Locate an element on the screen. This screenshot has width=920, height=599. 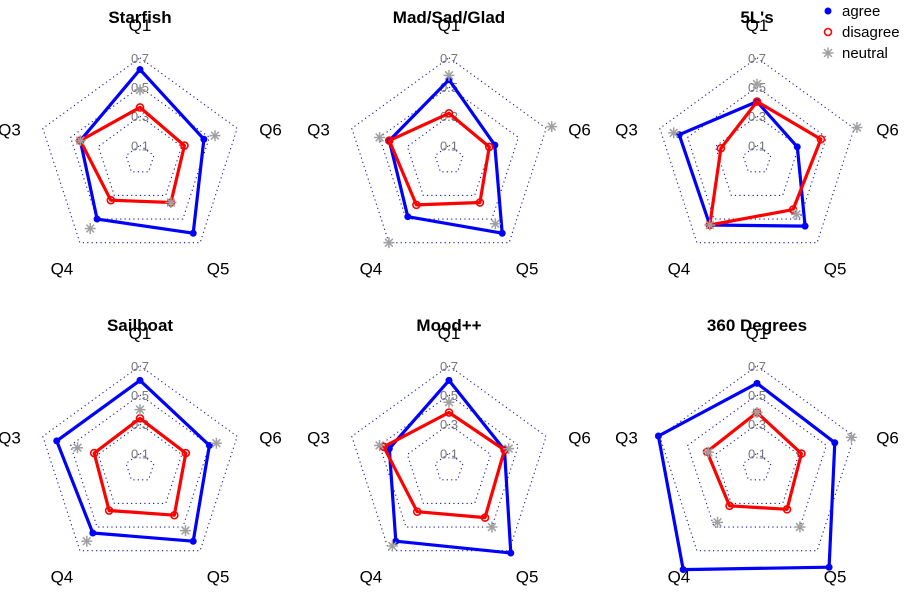
radar-panel-mood: 0.1 0.3 0.5 0.7 Q1 Q6 Q5 Q4 Q3 Mood++ is located at coordinates (449, 451).